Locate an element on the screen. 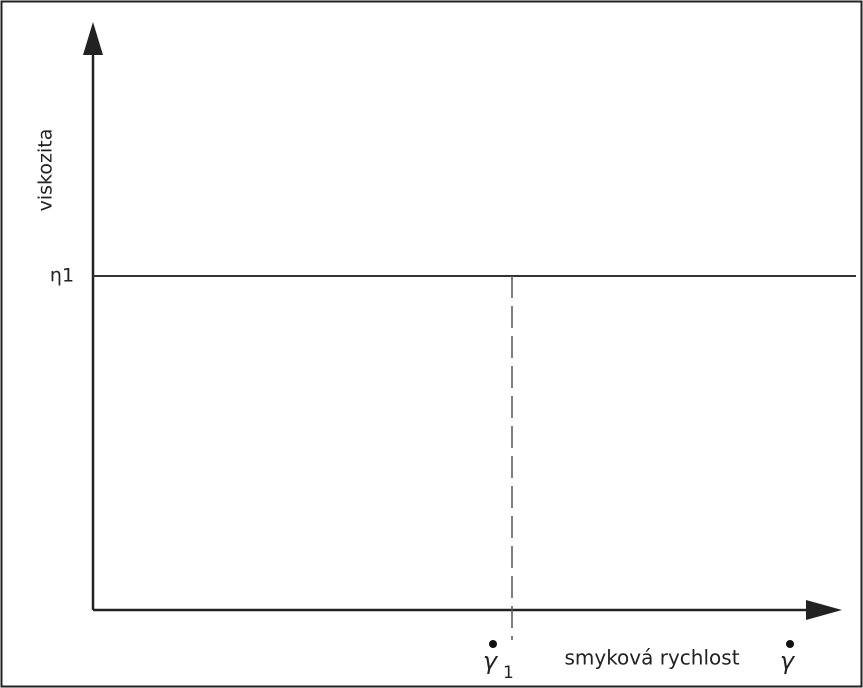  y-axis-label: viskozita is located at coordinates (46, 170).